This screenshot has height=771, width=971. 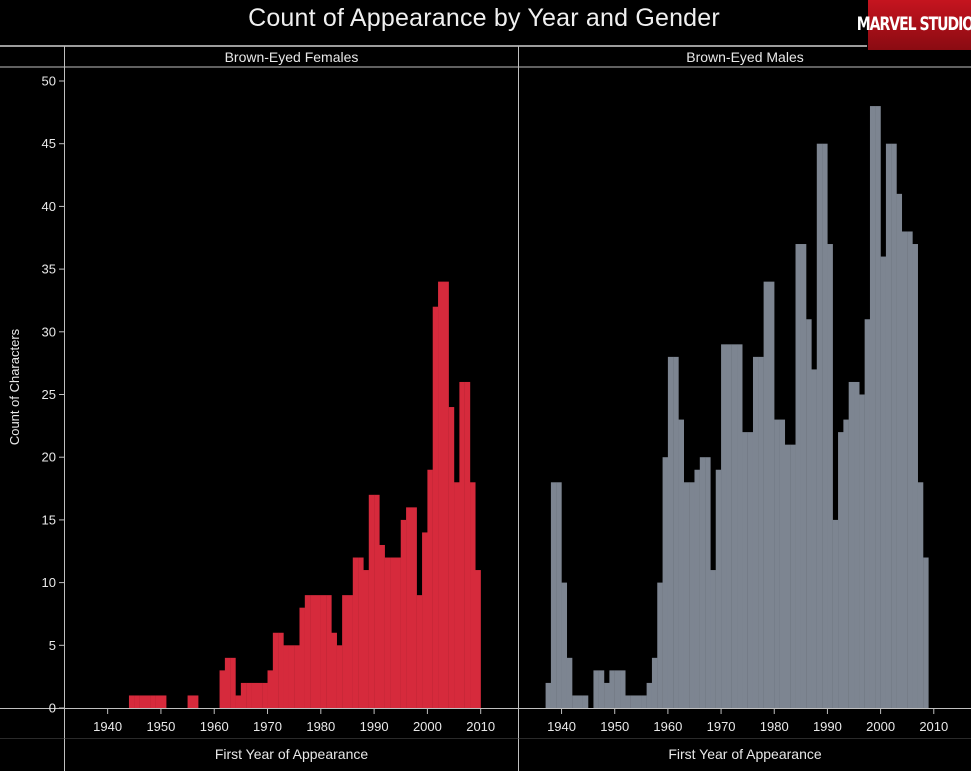 I want to click on bar-male-1966, so click(x=702, y=582).